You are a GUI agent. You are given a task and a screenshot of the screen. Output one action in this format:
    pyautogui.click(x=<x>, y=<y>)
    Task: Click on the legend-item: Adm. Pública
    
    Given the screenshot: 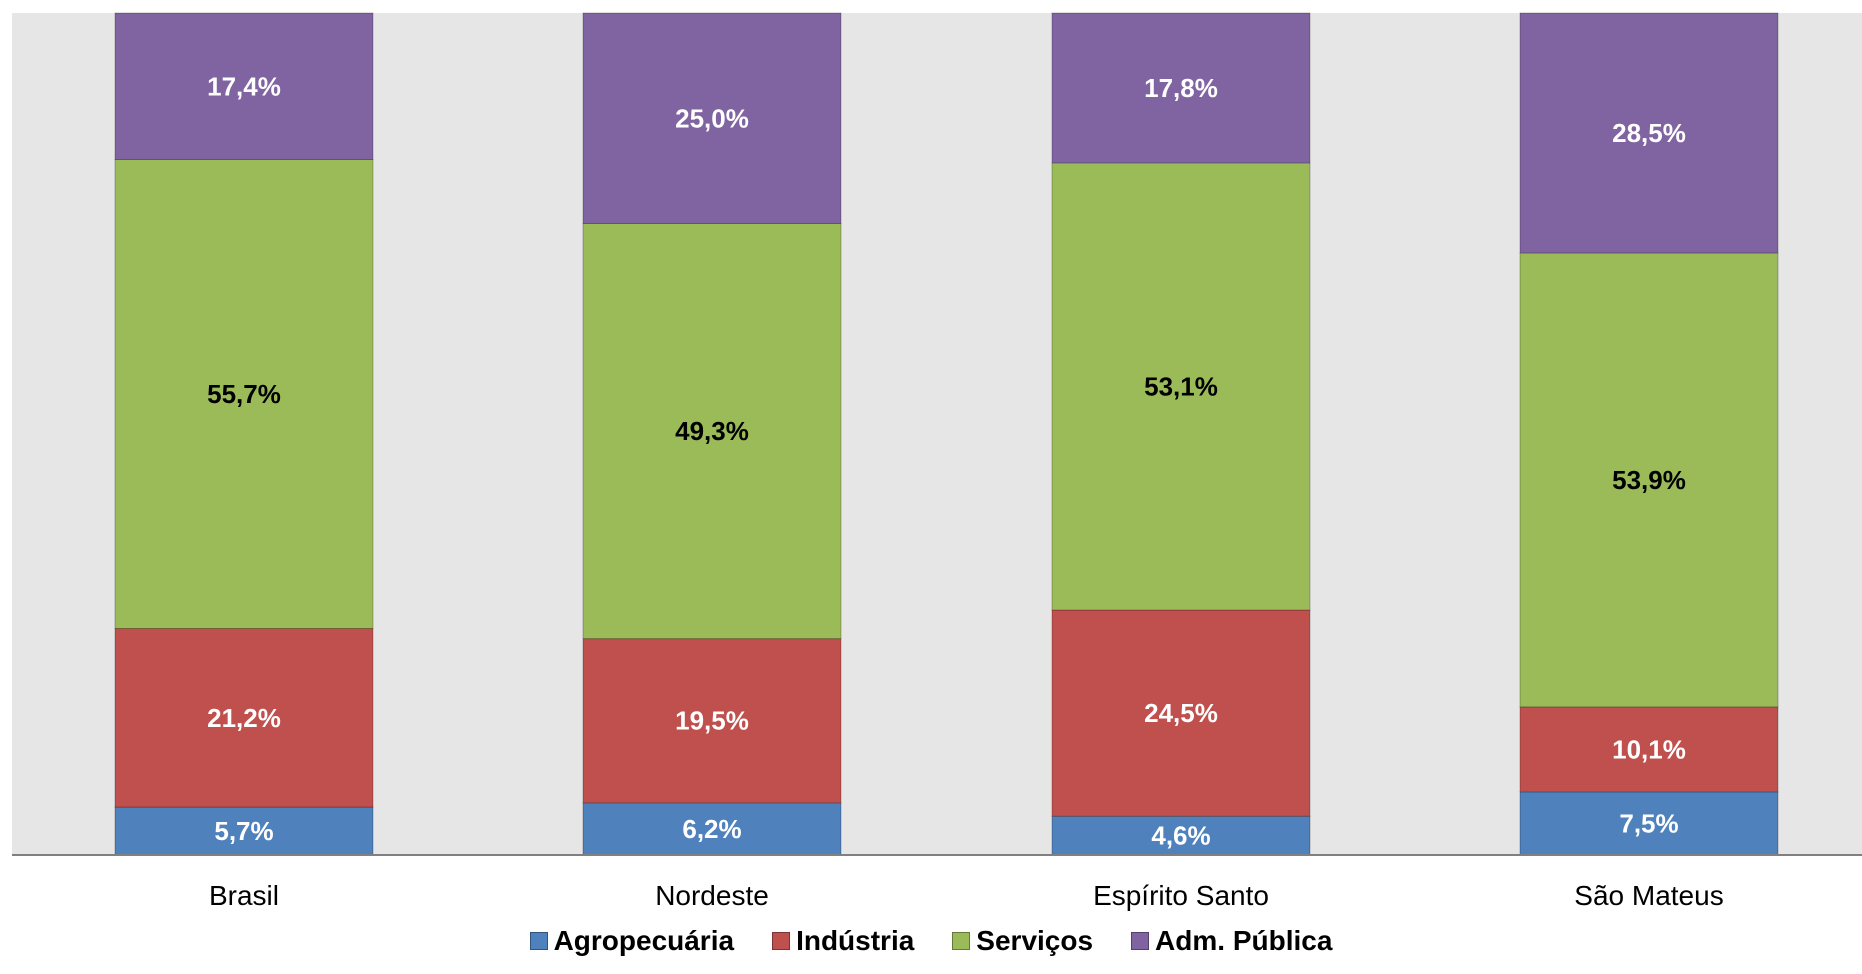 What is the action you would take?
    pyautogui.click(x=1231, y=941)
    